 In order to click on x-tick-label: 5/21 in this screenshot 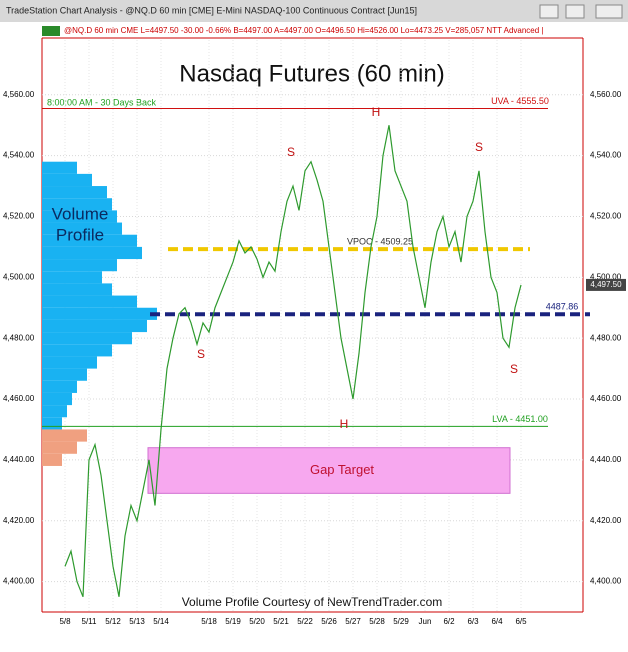, I will do `click(281, 621)`.